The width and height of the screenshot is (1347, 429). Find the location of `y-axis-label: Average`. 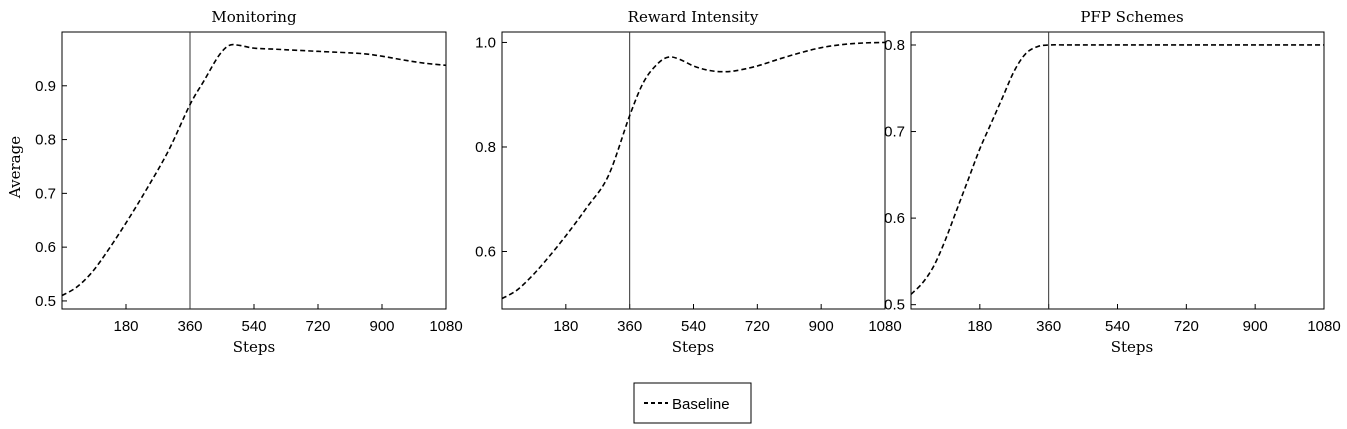

y-axis-label: Average is located at coordinates (15, 167).